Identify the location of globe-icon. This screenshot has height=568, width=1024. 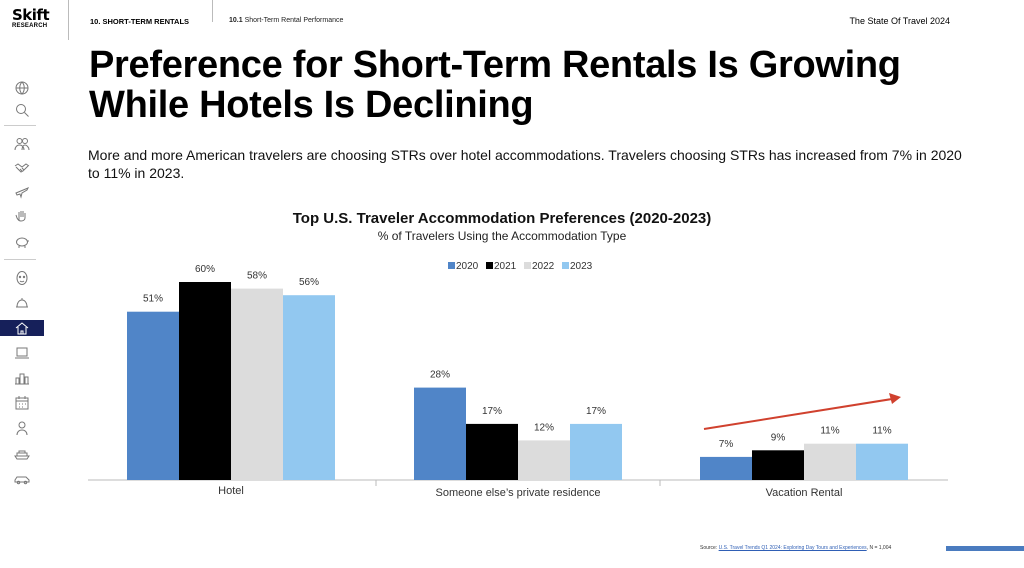
(22, 88).